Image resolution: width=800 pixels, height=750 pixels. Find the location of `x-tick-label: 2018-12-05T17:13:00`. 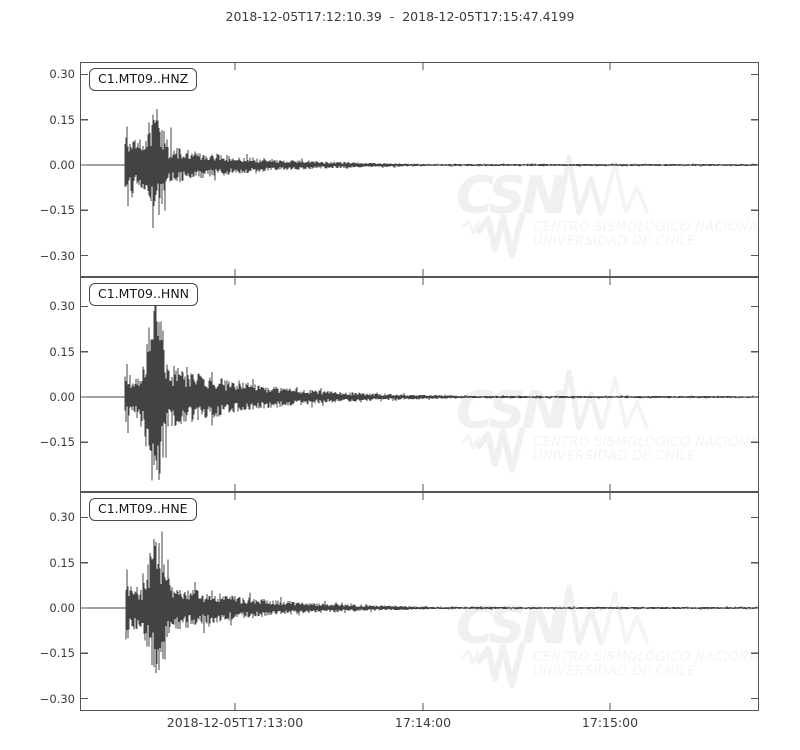

x-tick-label: 2018-12-05T17:13:00 is located at coordinates (235, 722).